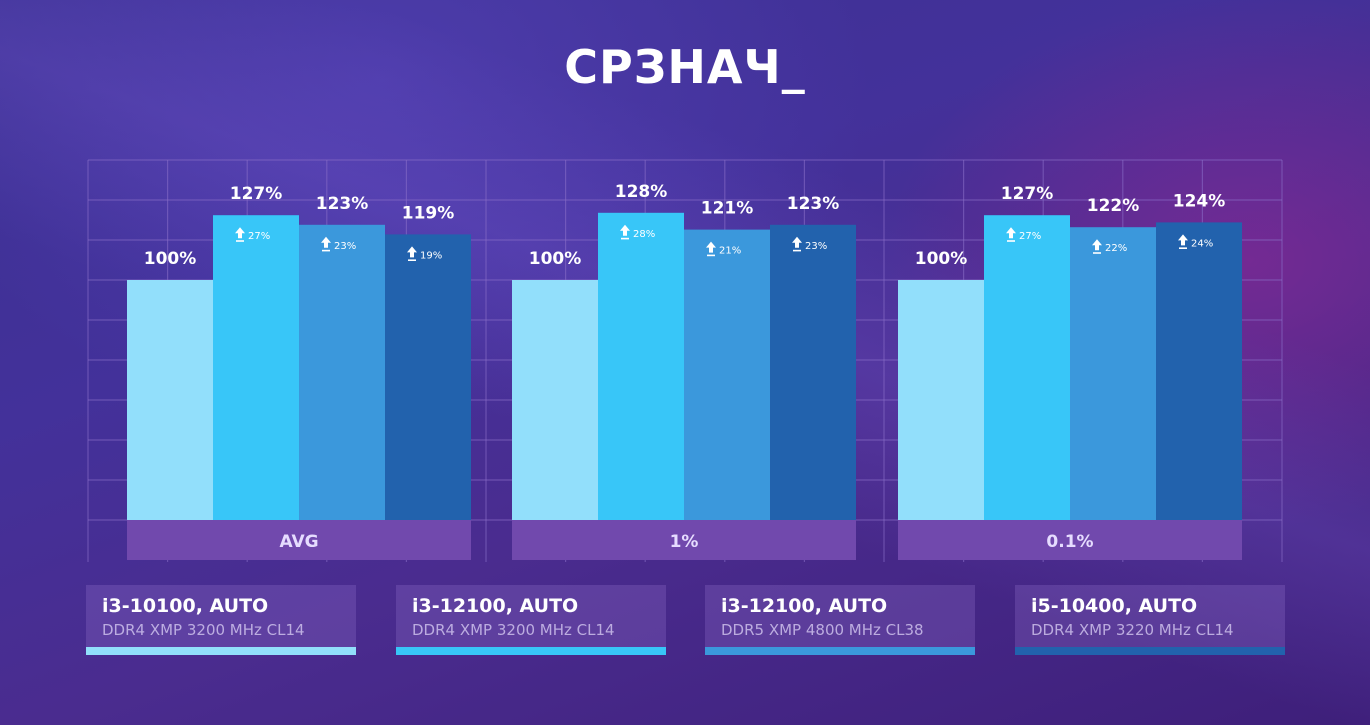  I want to click on bar-group-3: 100% 127% 27% 122% 22% 124% 24% 0.1%, so click(1070, 372).